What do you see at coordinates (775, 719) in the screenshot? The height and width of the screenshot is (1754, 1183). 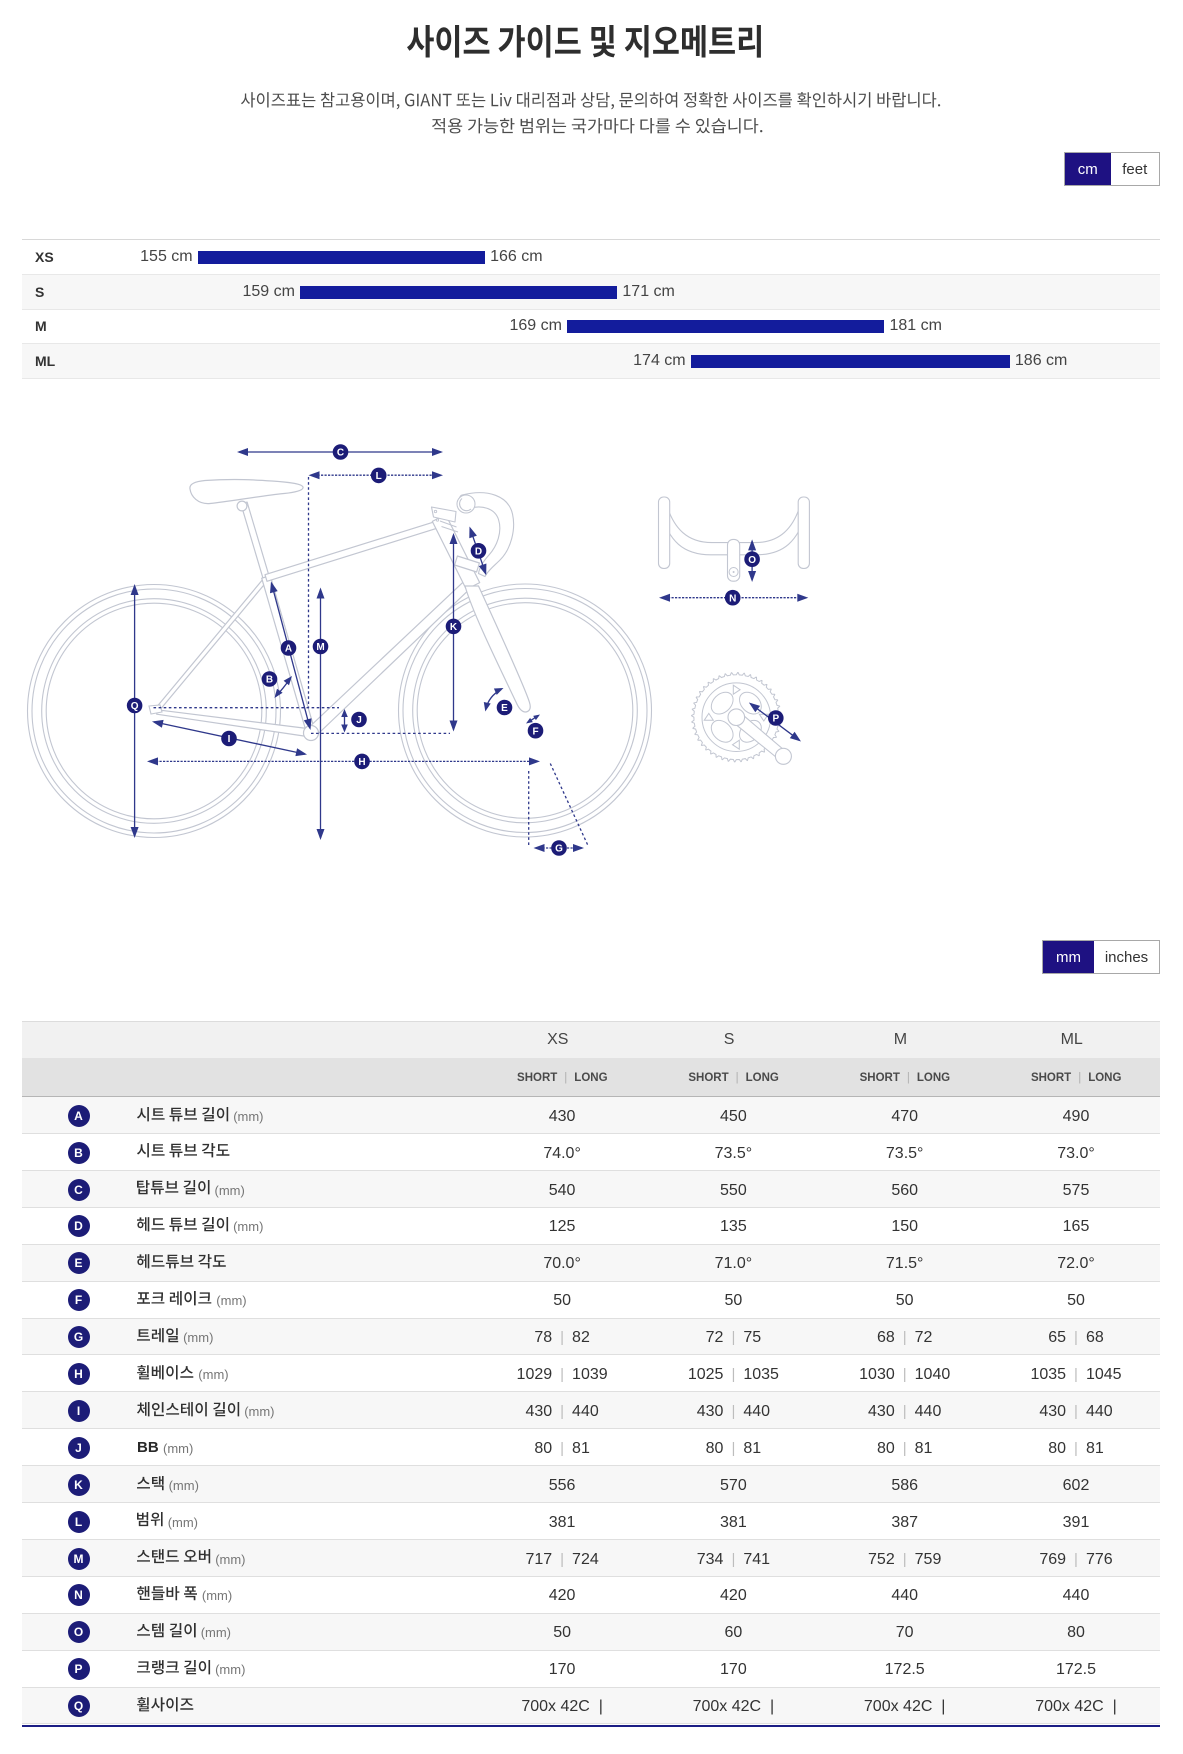 I see `svg-text: P` at bounding box center [775, 719].